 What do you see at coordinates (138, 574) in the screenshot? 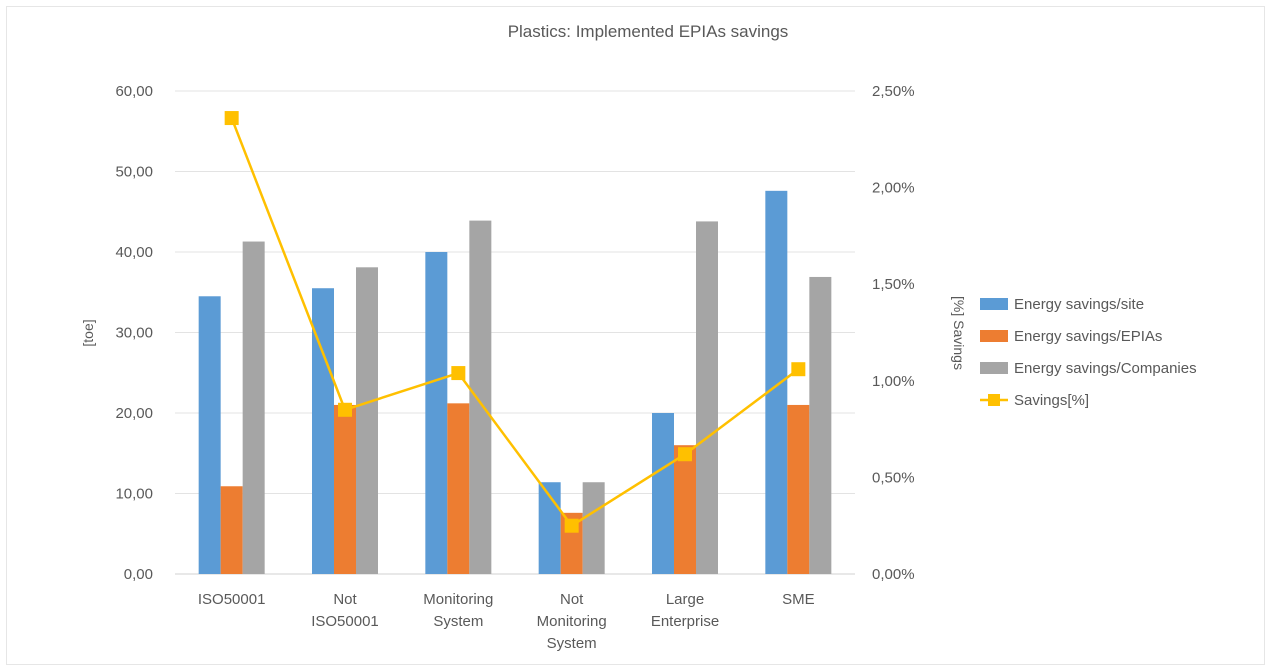
I see `y-tick-label: 0,00` at bounding box center [138, 574].